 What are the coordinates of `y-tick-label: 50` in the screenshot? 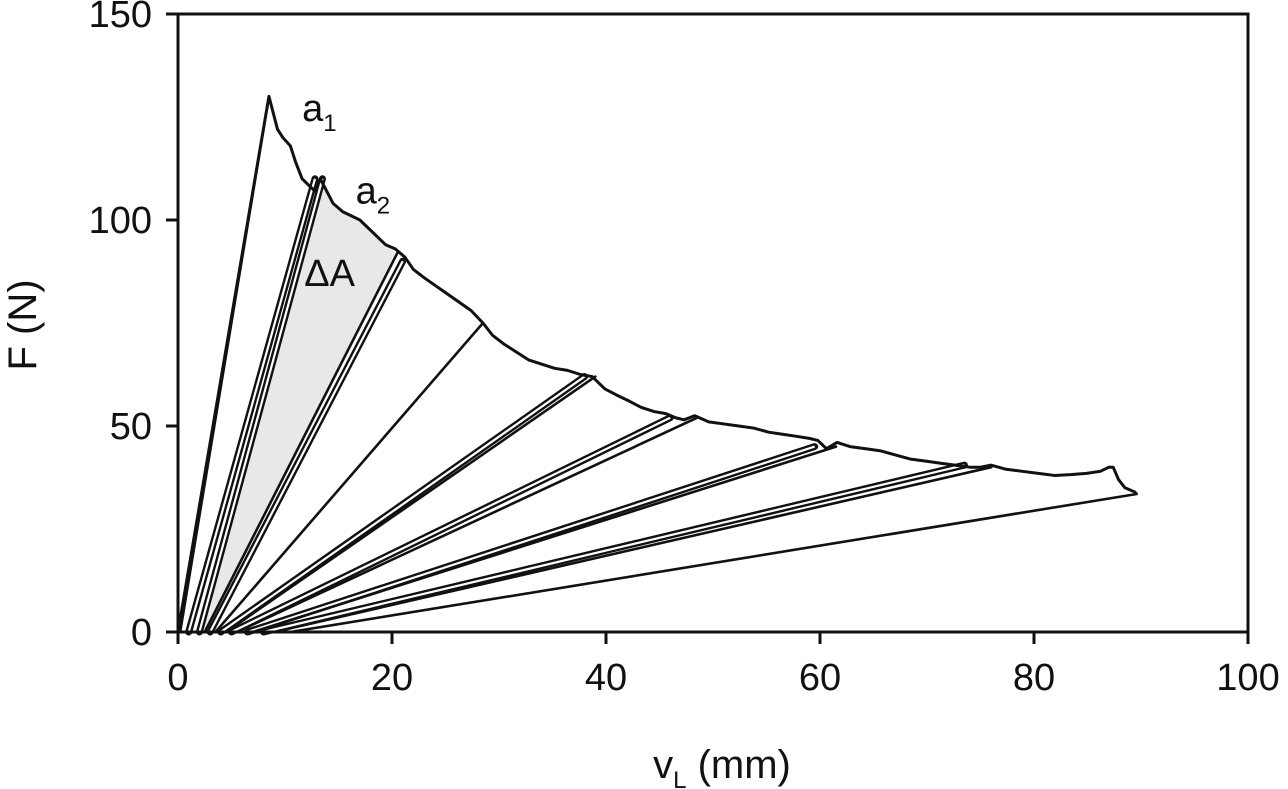 It's located at (131, 427).